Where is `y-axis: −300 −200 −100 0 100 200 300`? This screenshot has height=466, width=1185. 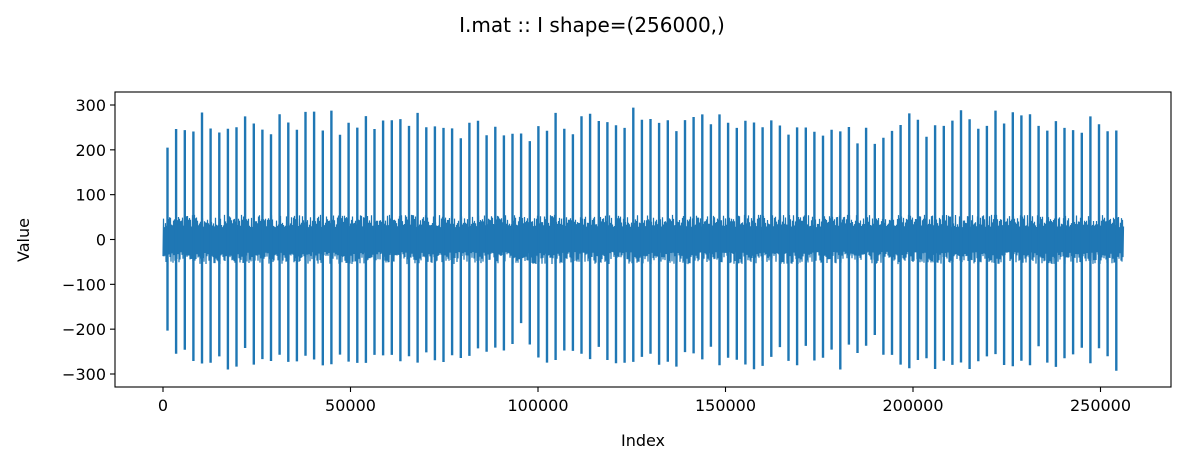
y-axis: −300 −200 −100 0 100 200 300 is located at coordinates (88, 240).